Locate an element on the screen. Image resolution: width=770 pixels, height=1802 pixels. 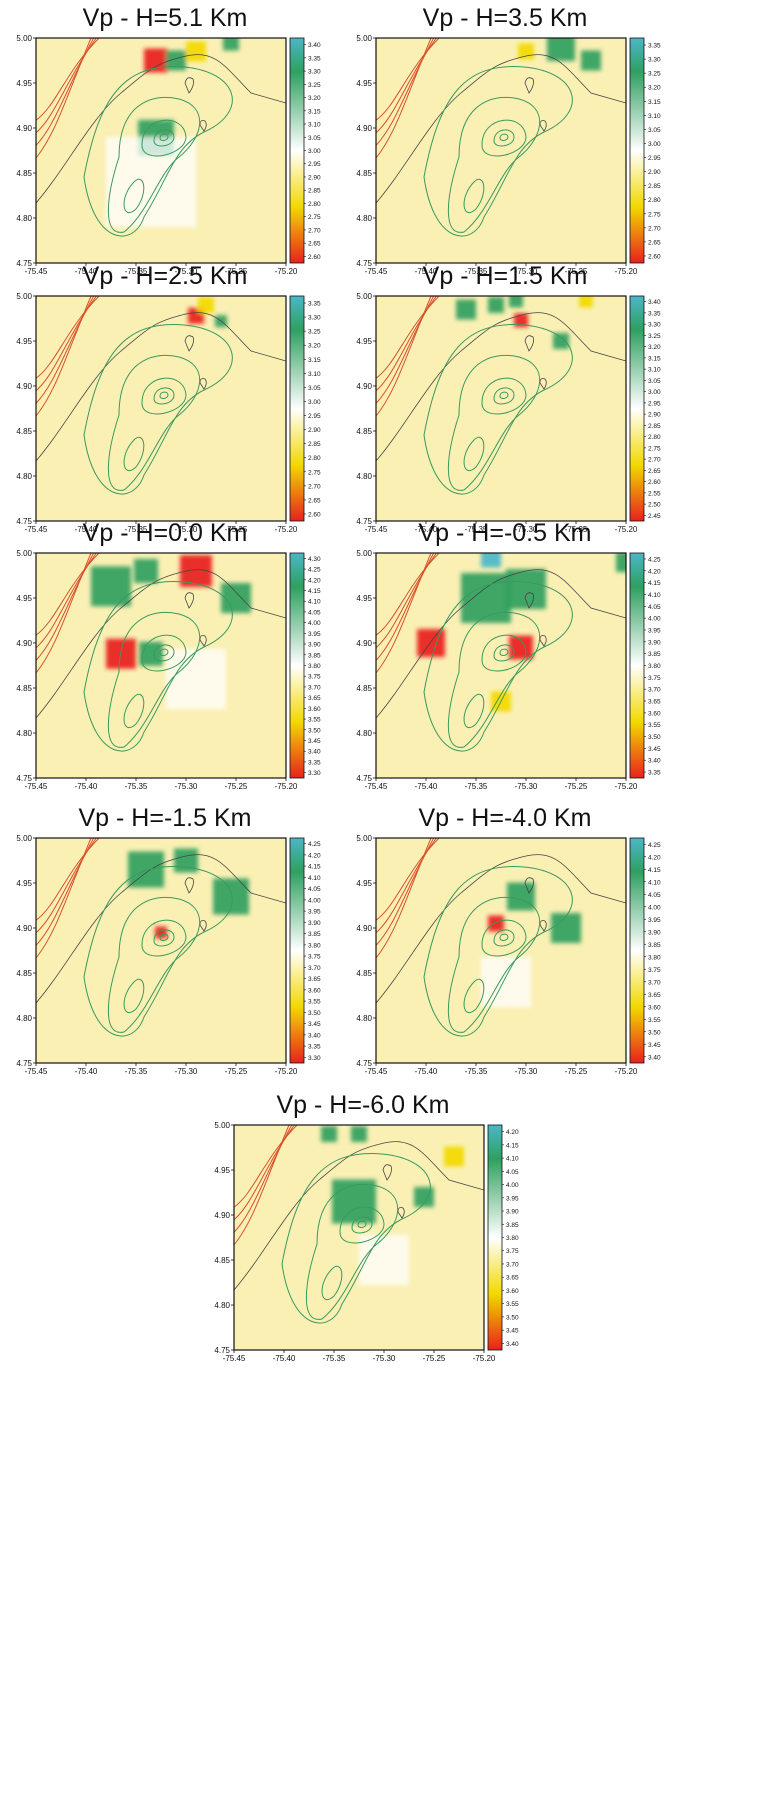
colorbar-label: 4.20 is located at coordinates (314, 580).